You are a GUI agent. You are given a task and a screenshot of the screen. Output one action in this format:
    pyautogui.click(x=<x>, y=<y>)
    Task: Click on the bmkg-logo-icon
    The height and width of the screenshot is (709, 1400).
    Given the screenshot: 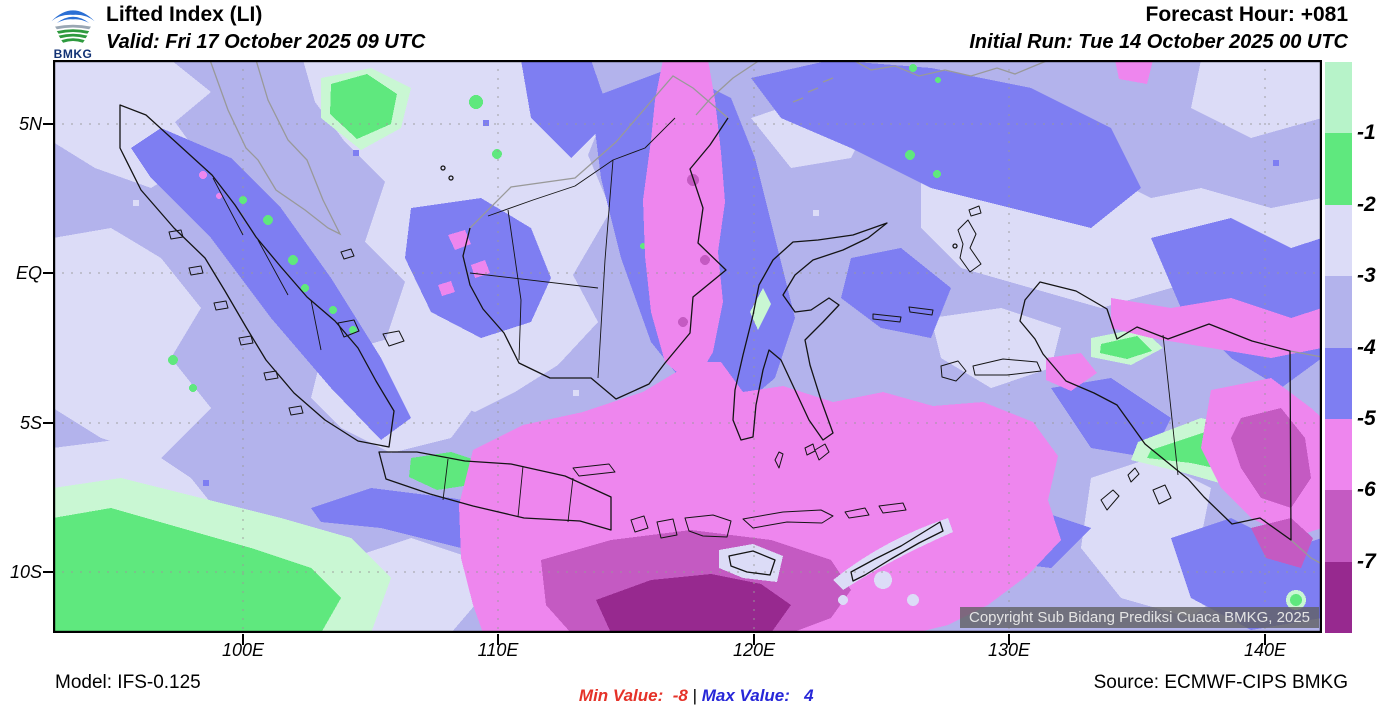 What is the action you would take?
    pyautogui.click(x=73, y=26)
    